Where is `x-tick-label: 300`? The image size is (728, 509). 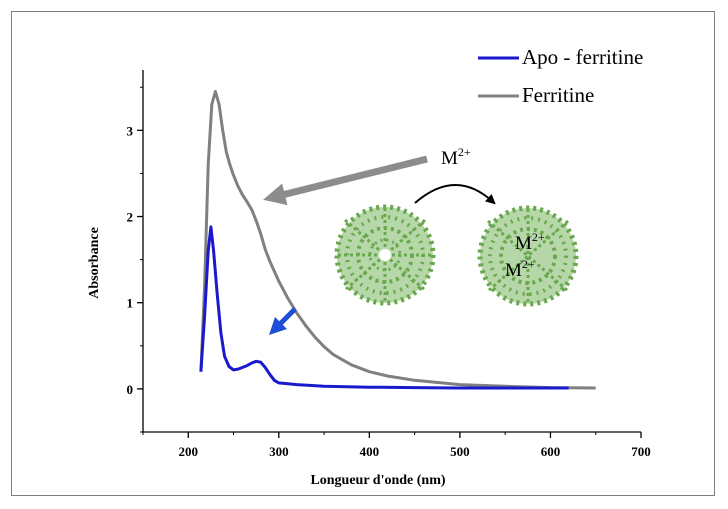
x-tick-label: 300 is located at coordinates (279, 451).